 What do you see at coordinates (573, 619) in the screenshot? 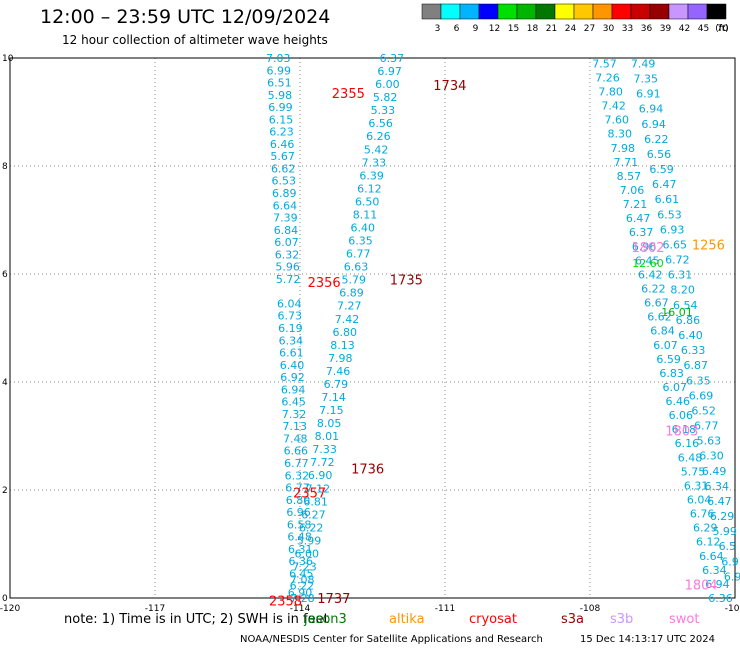
I see `satellite-s3a: s3a` at bounding box center [573, 619].